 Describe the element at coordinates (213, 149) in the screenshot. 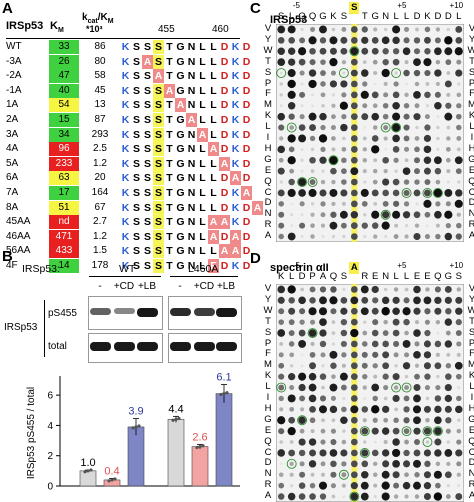

I see `residue: A` at that location.